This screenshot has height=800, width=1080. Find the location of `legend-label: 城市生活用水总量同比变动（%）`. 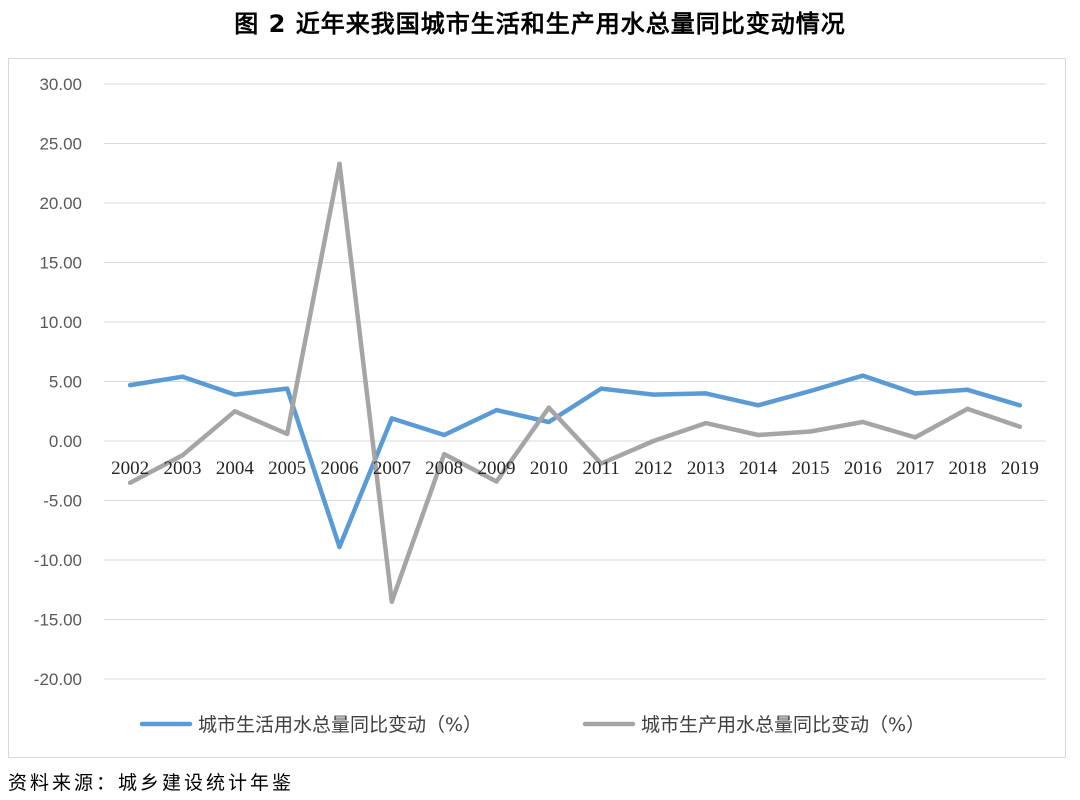

legend-label: 城市生活用水总量同比变动（%） is located at coordinates (340, 725).